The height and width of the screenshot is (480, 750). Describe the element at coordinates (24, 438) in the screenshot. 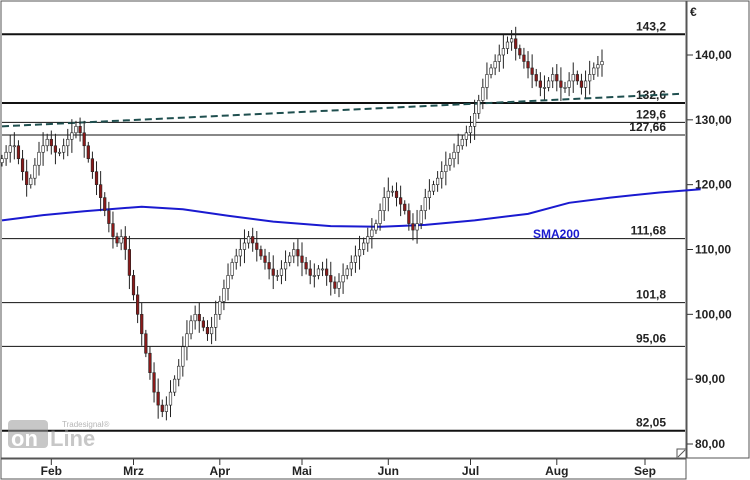

I see `svg-text: on` at that location.